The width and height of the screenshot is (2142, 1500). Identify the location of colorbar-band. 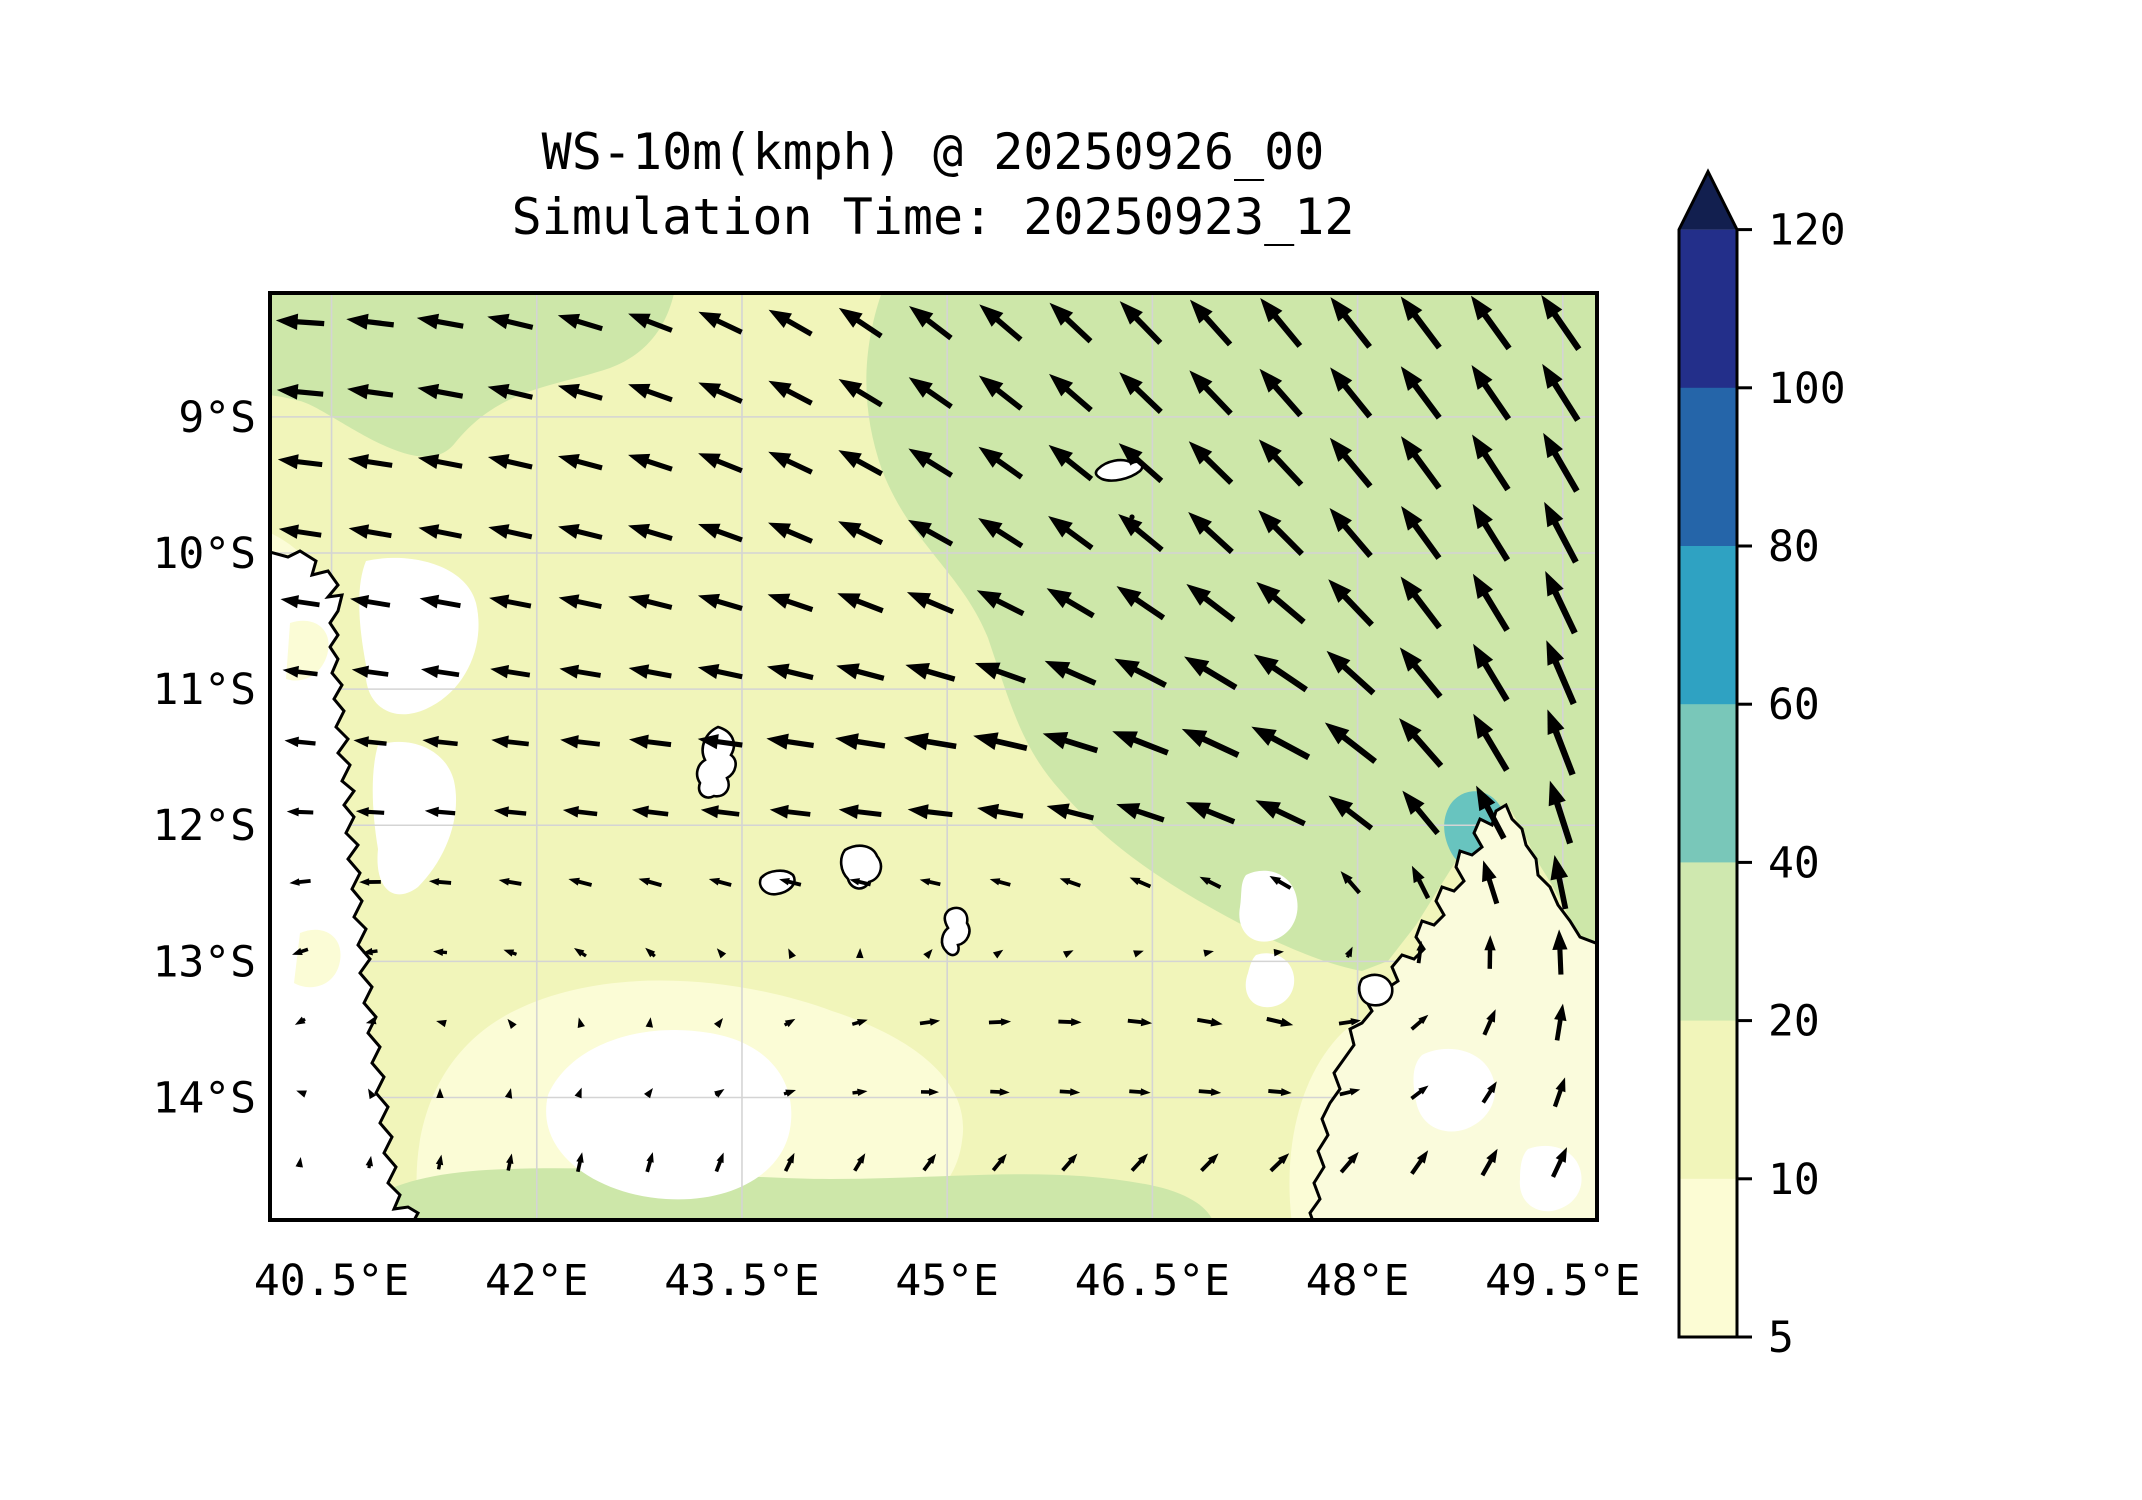
(1708, 467).